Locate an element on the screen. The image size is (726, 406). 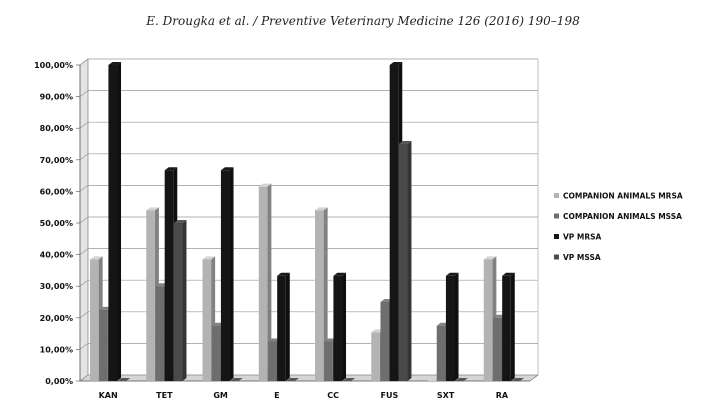
x-tick-label: SXT is located at coordinates (446, 395).